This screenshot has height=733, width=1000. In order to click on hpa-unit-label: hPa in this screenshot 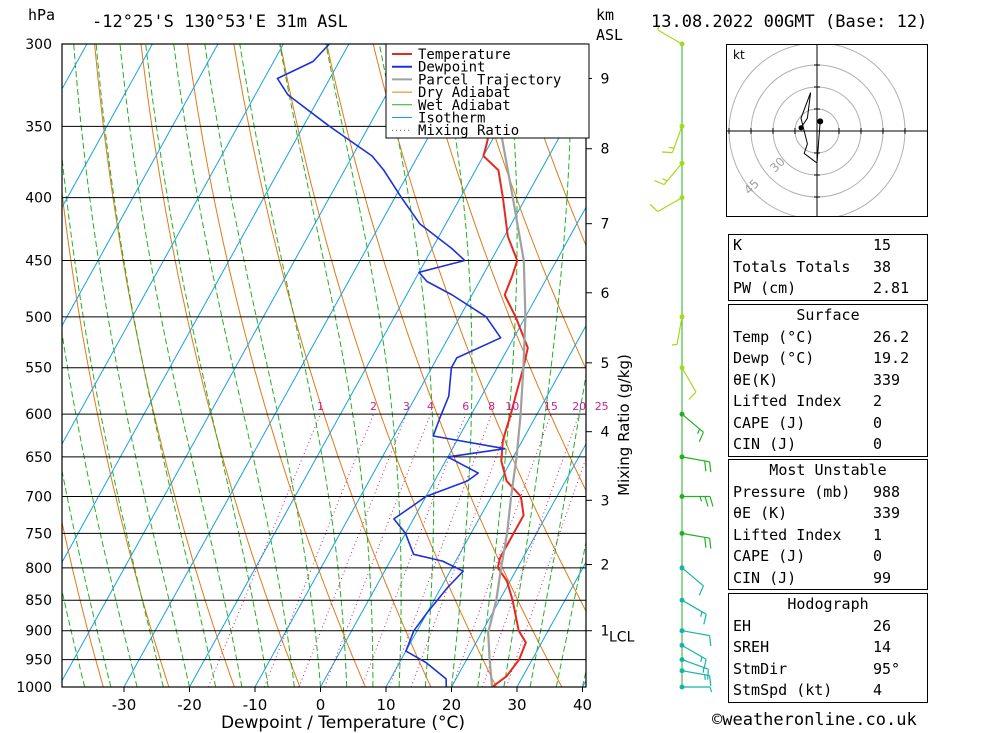, I will do `click(42, 15)`.